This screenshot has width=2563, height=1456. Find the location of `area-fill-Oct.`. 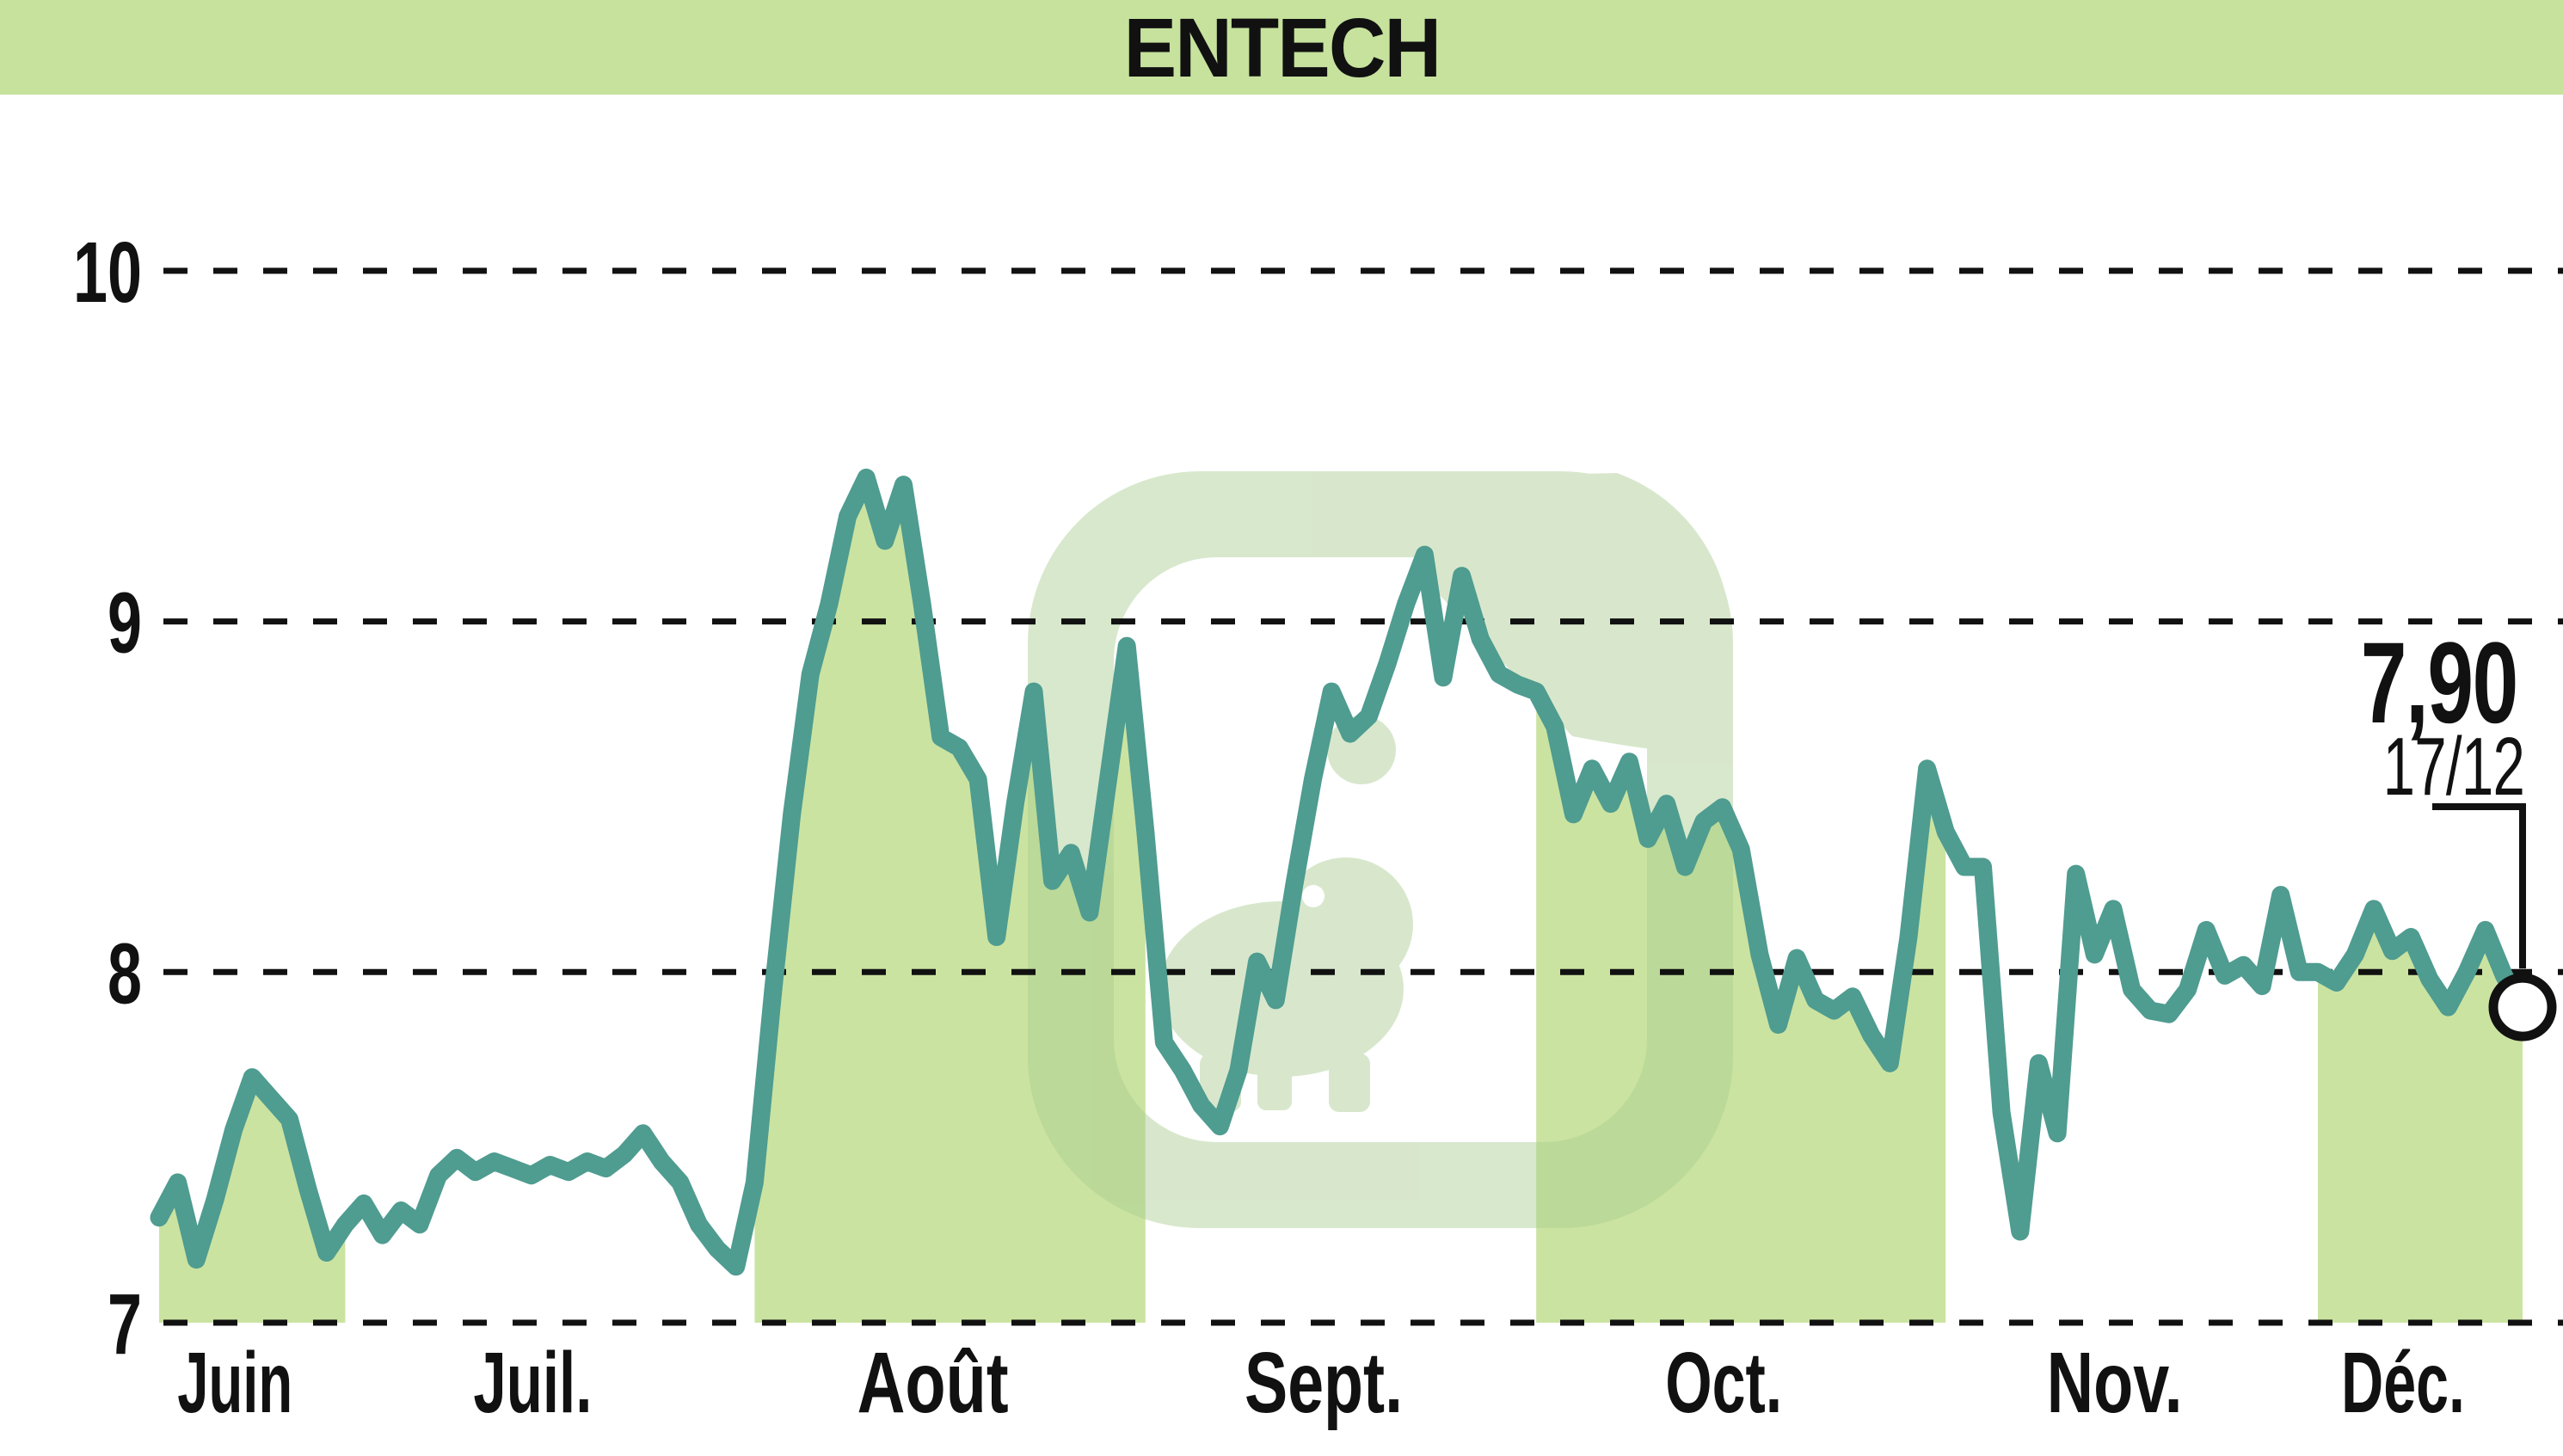

area-fill-Oct. is located at coordinates (1741, 1007).